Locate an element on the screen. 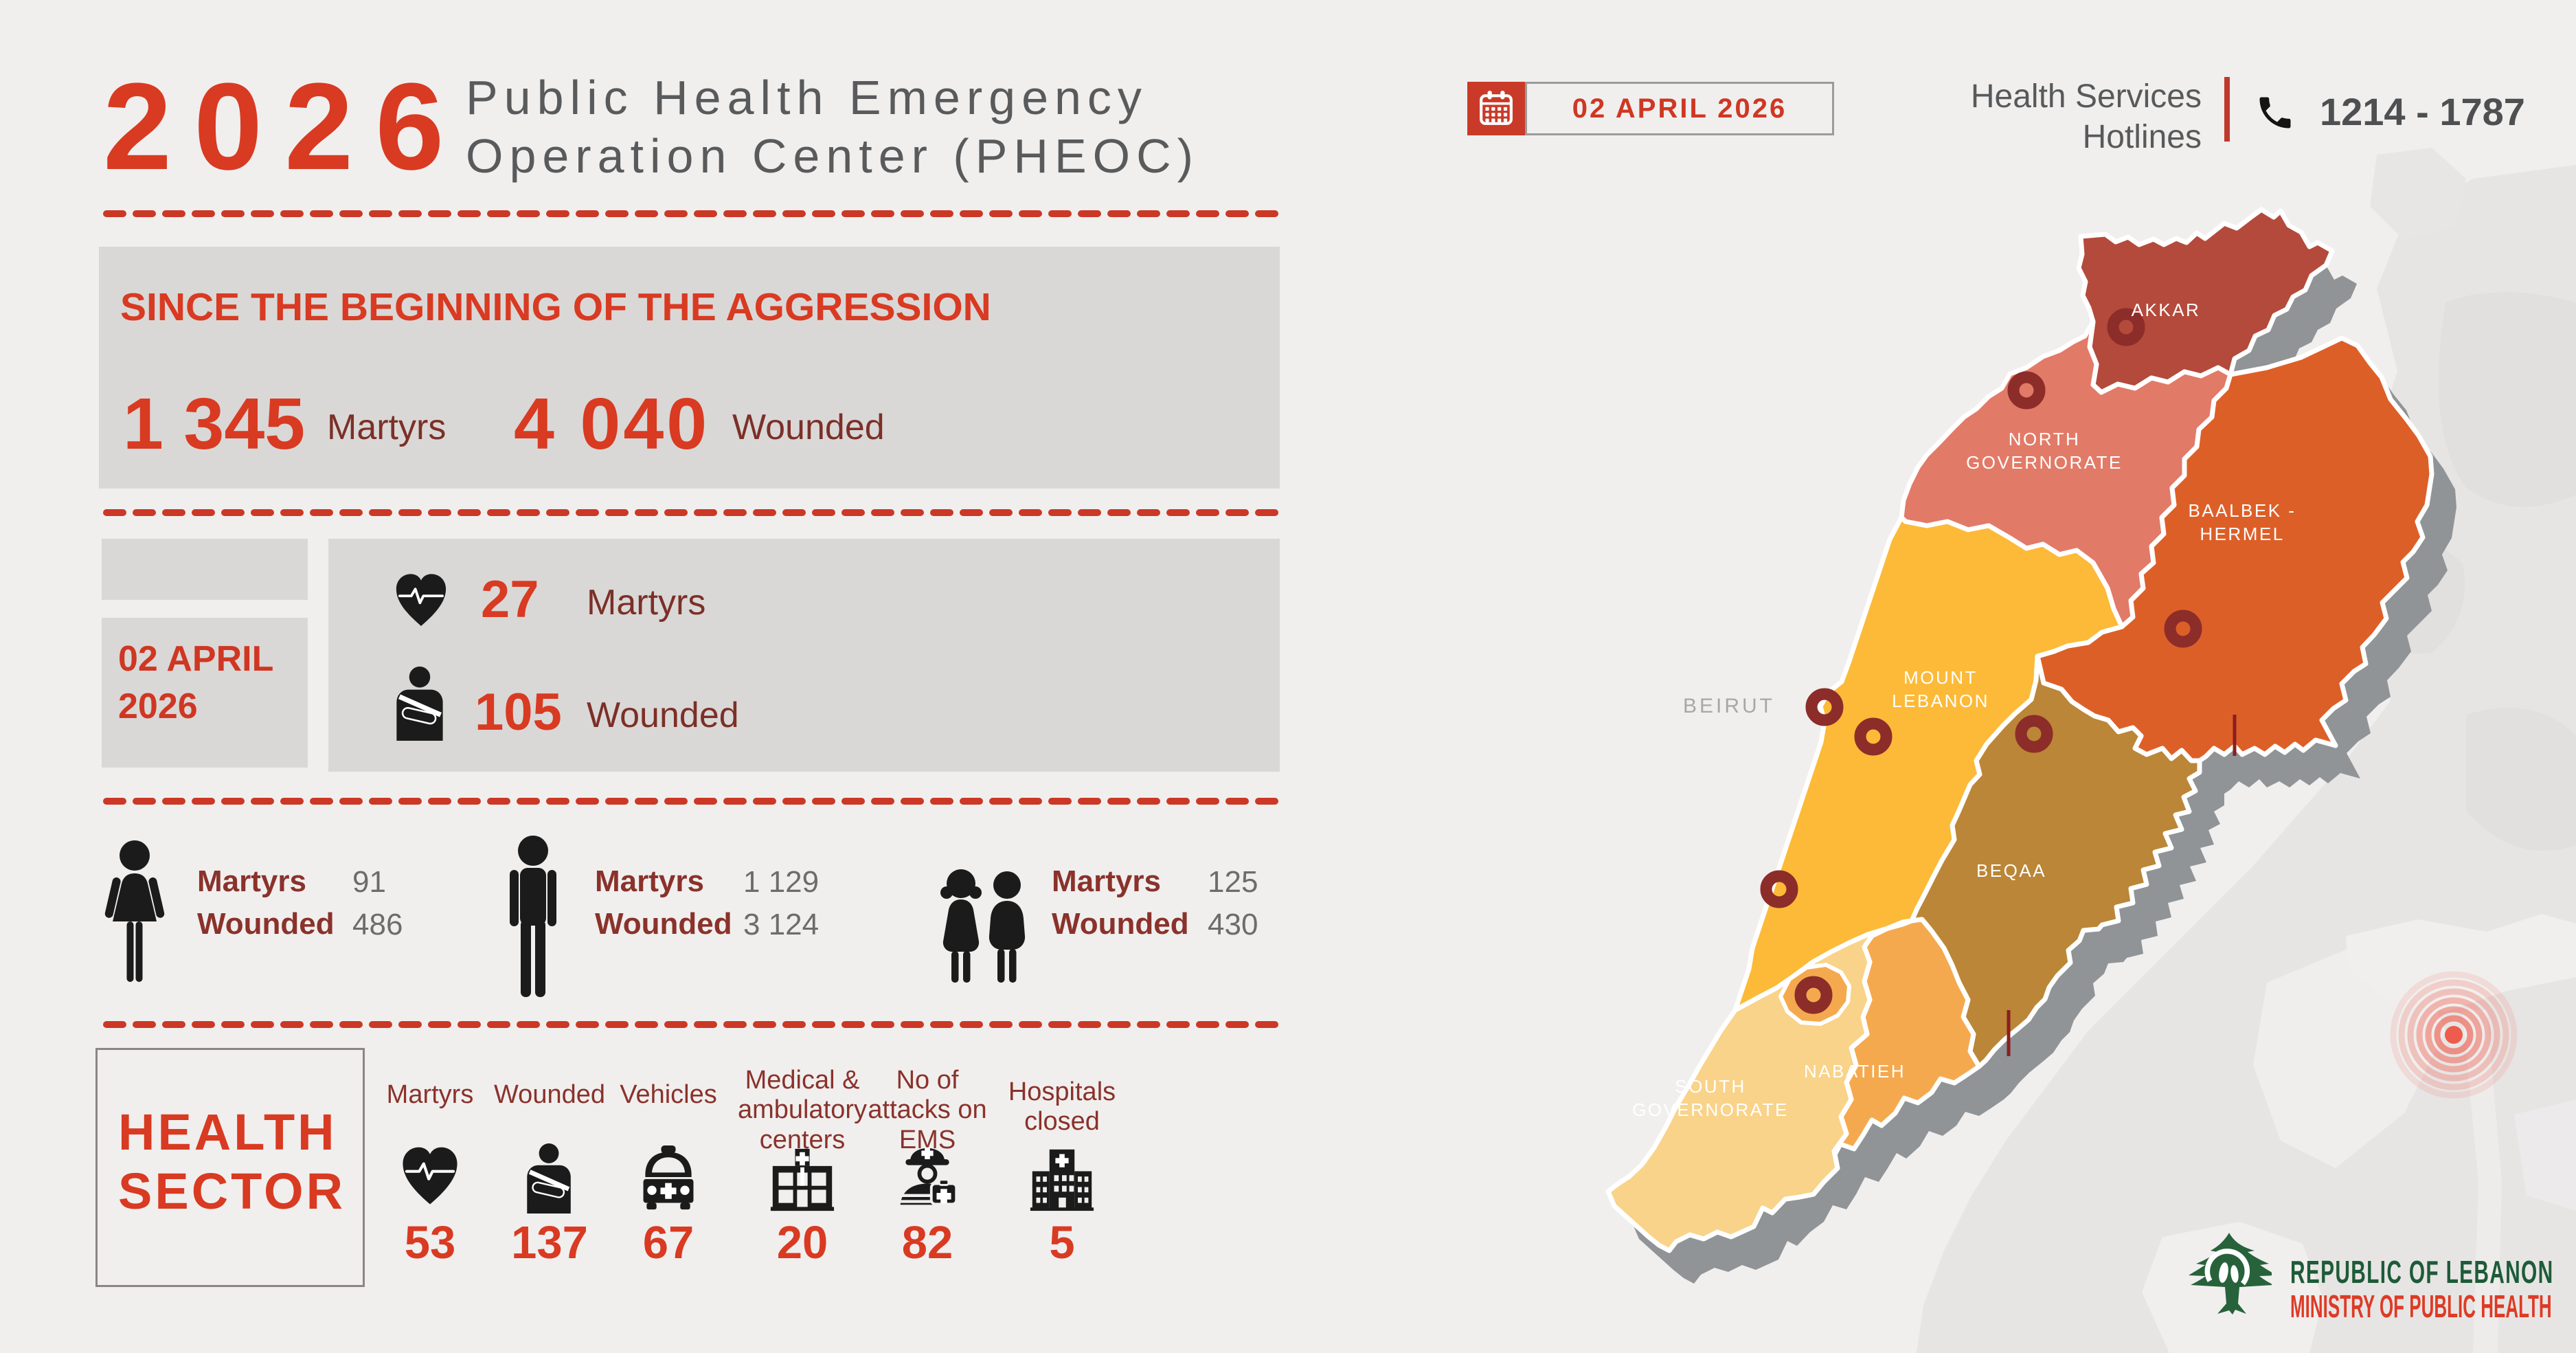 This screenshot has width=2576, height=1353. svg-text: MOUNT is located at coordinates (1940, 677).